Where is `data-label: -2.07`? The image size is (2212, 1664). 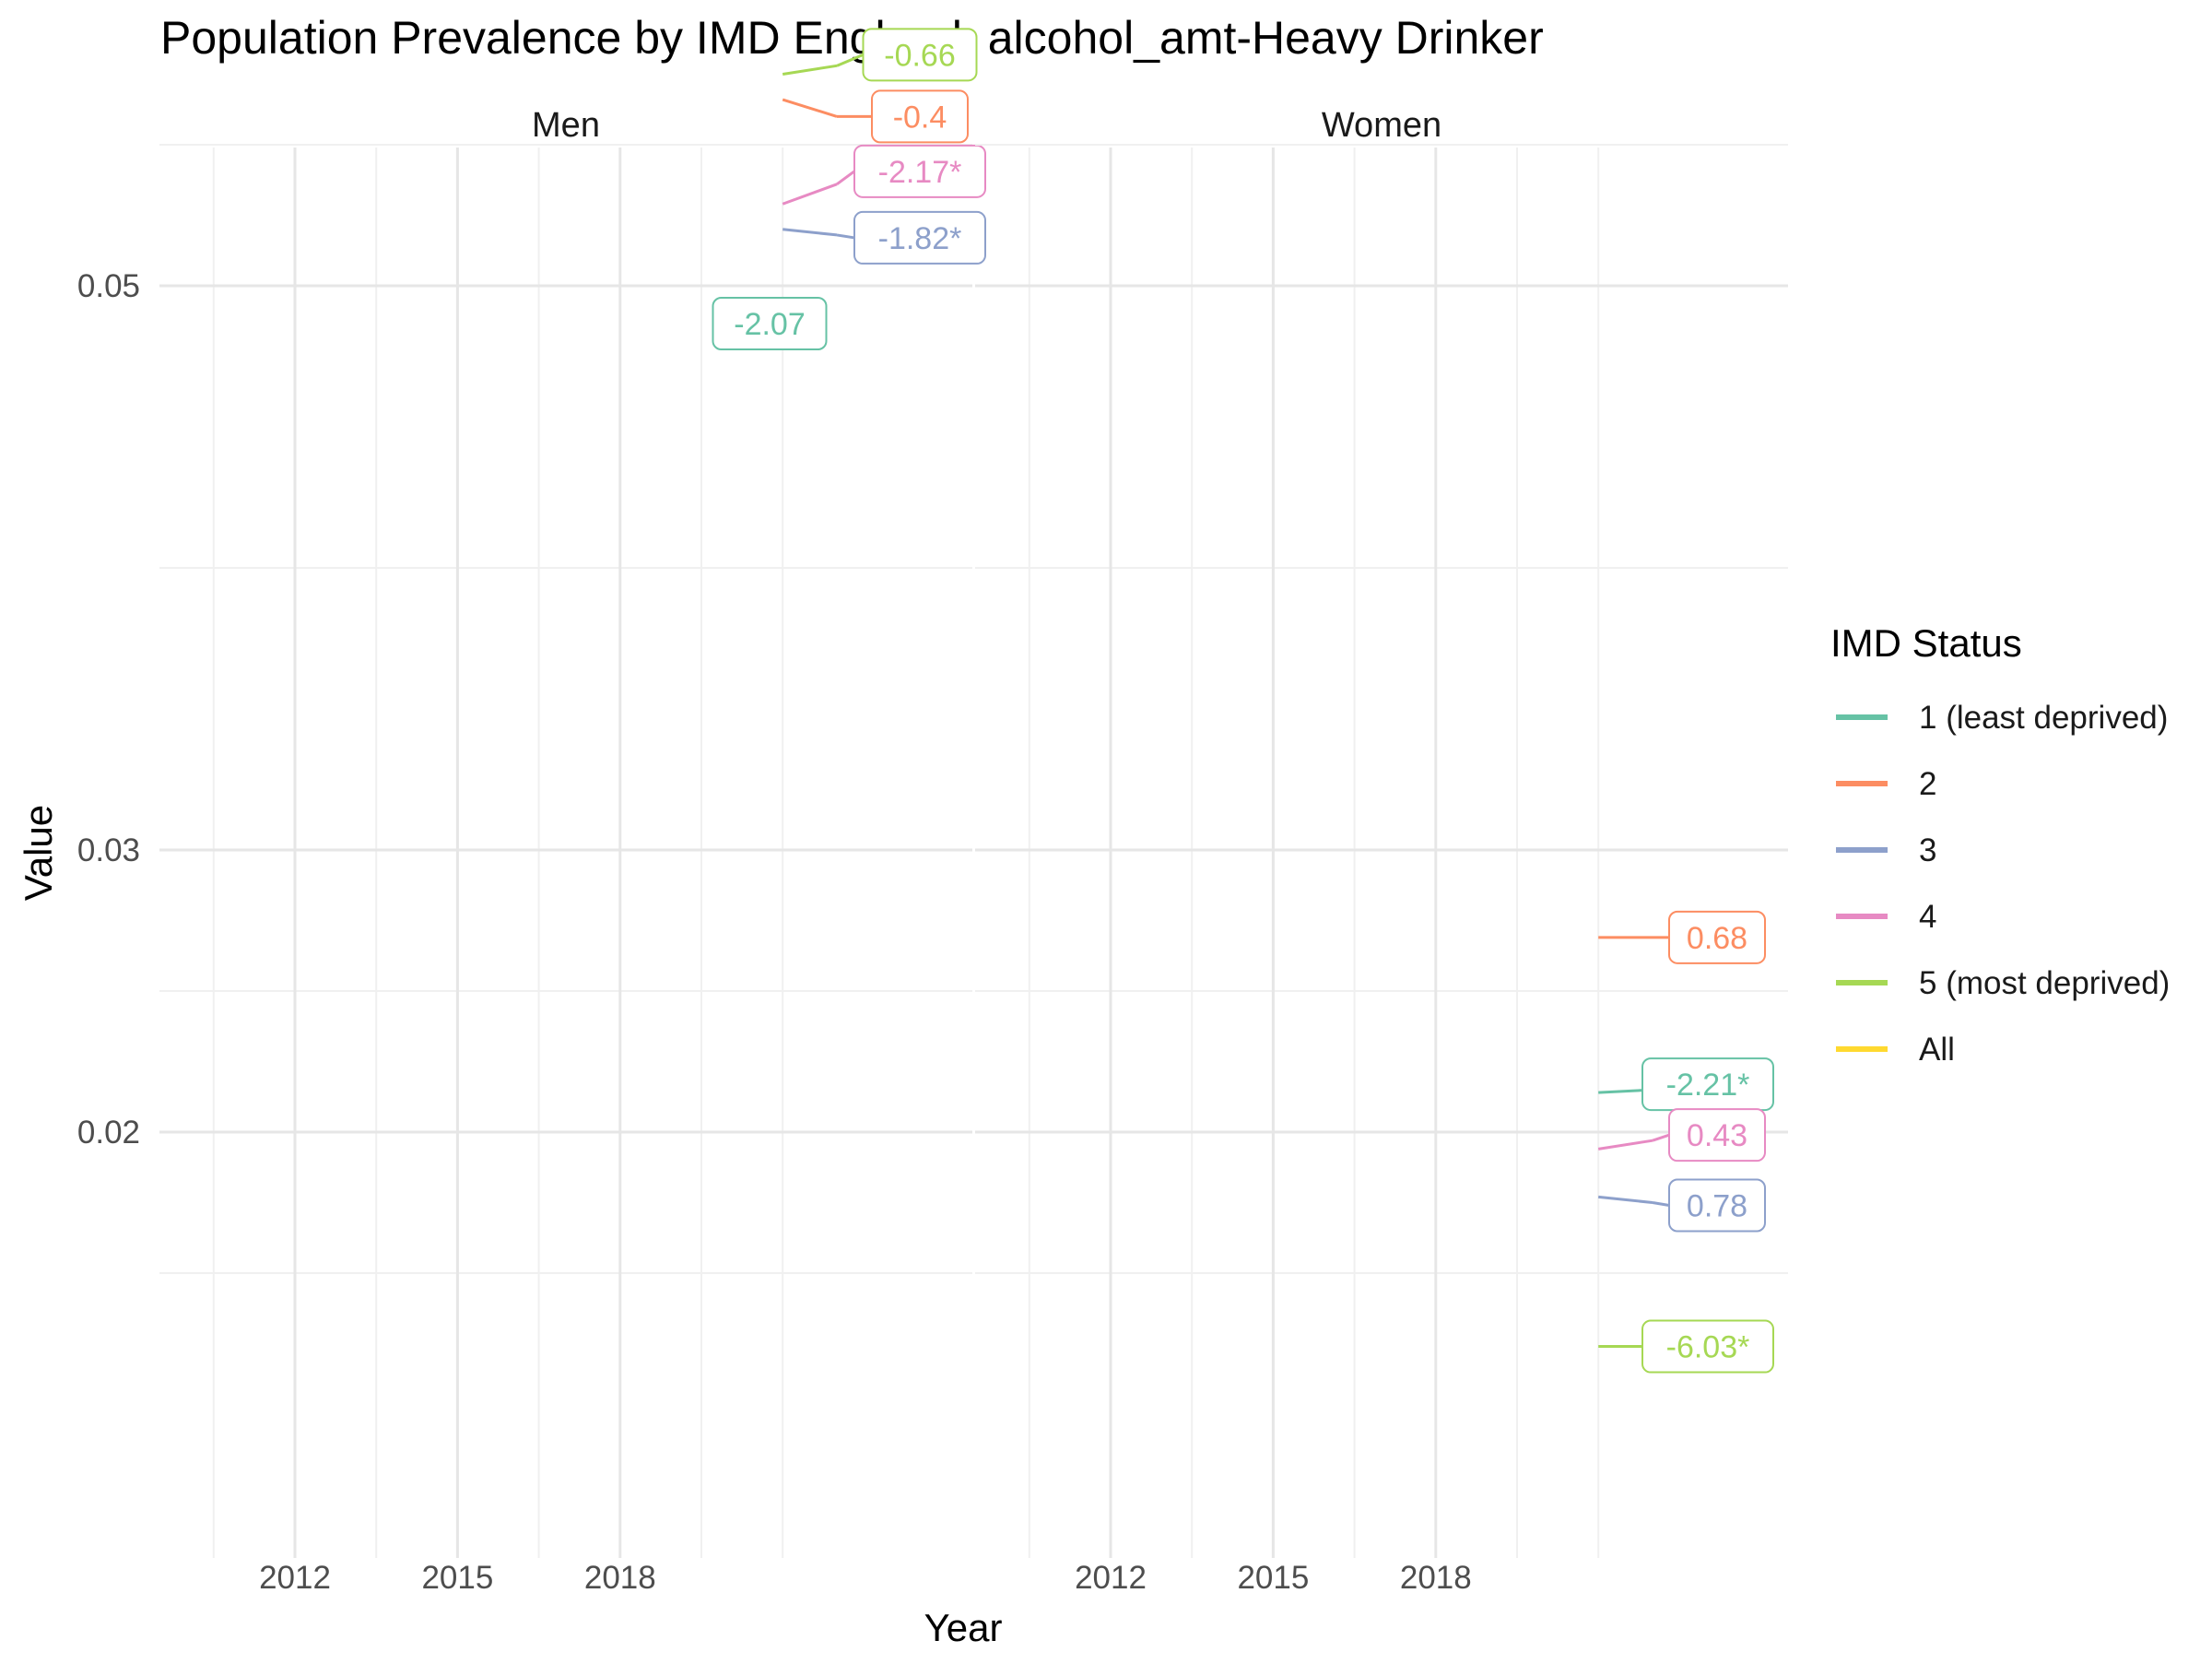
data-label: -2.07 is located at coordinates (770, 324).